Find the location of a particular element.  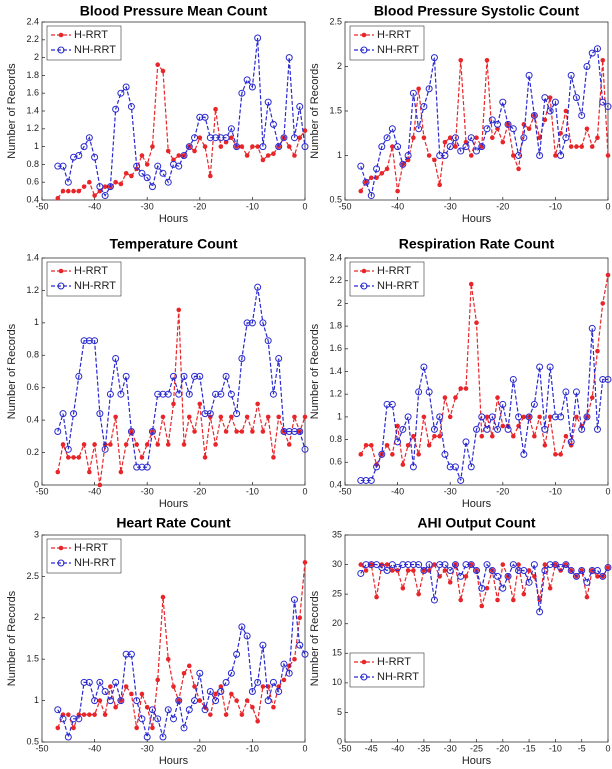

legend-marker is located at coordinates (61, 50).